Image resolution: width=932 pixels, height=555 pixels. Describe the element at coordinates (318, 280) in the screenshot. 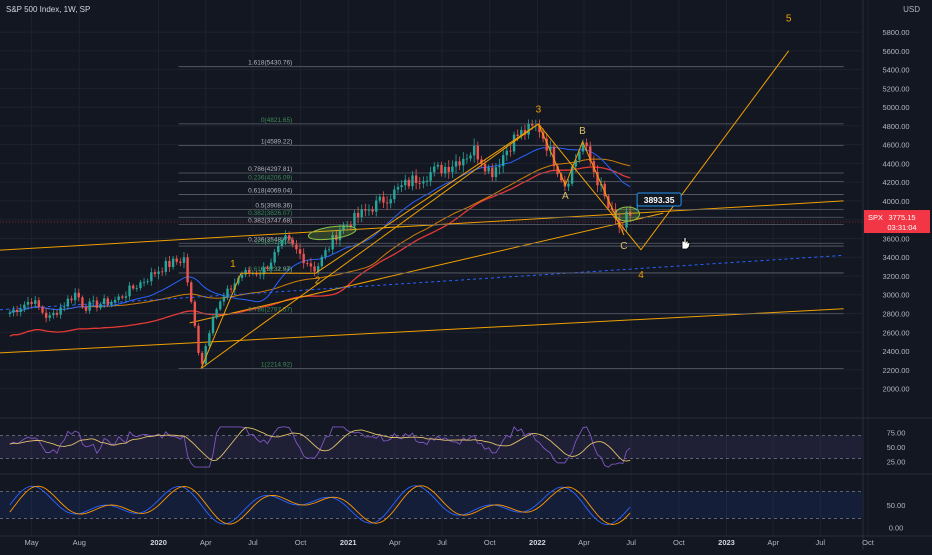

I see `wave-label-2: 2` at that location.